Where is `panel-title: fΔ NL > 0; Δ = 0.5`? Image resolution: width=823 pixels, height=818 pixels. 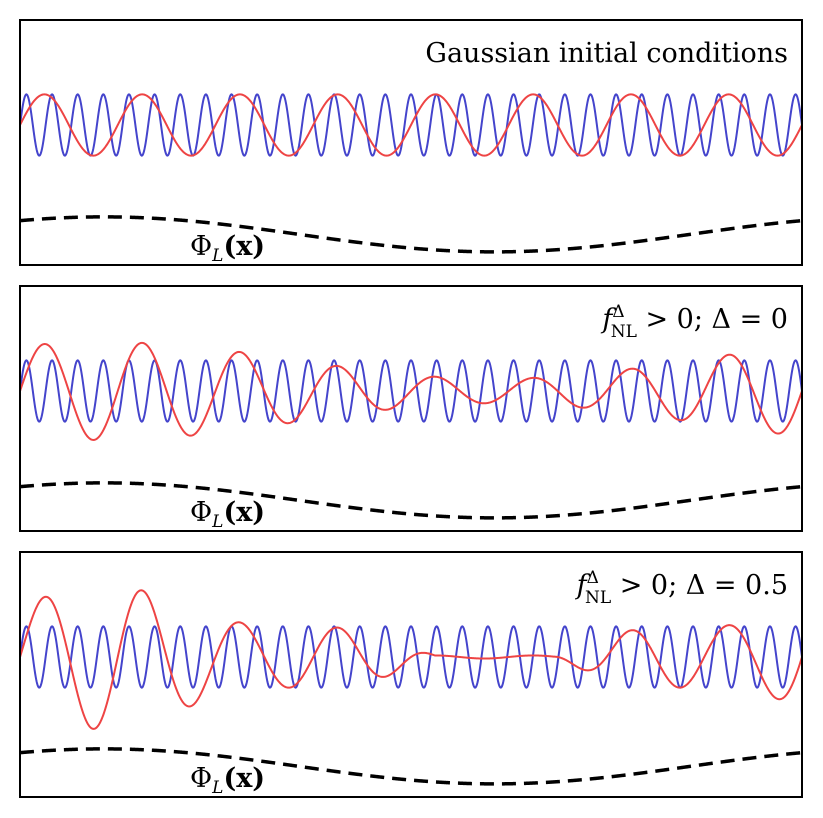
panel-title: fΔ NL > 0; Δ = 0.5 is located at coordinates (681, 588).